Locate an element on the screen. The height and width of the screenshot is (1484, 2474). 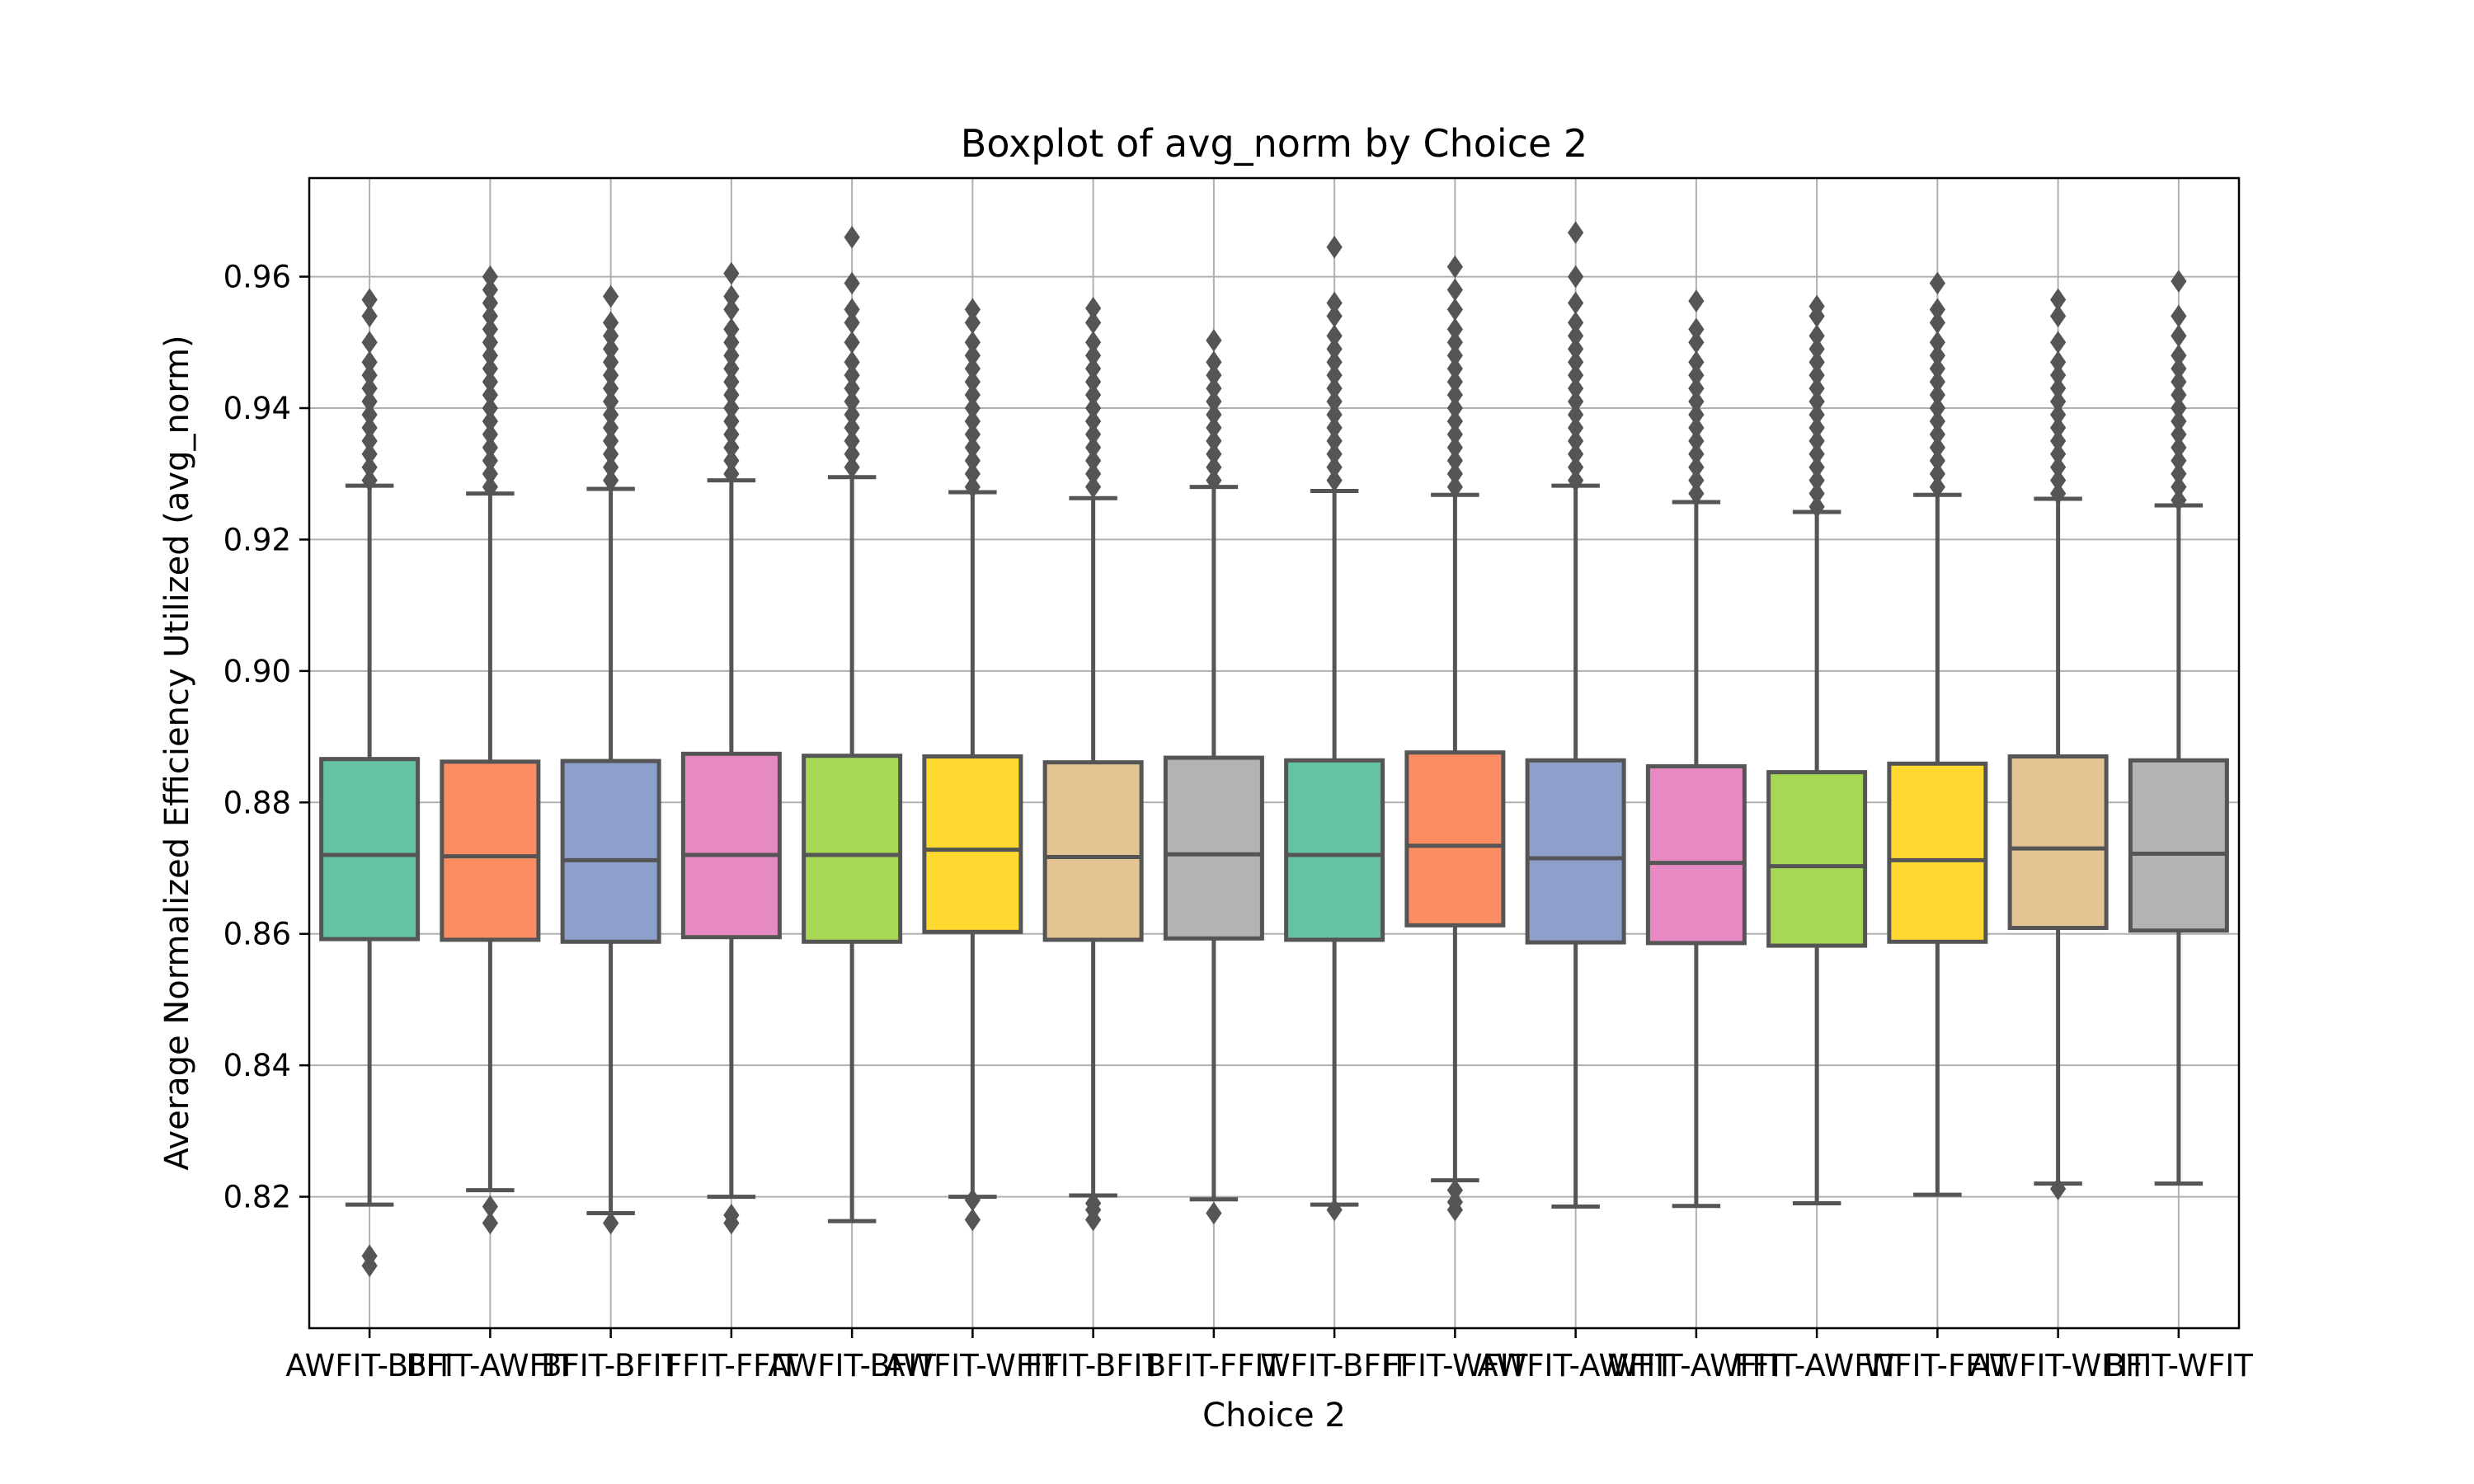
y-tick-label: 0.84 is located at coordinates (257, 1065).